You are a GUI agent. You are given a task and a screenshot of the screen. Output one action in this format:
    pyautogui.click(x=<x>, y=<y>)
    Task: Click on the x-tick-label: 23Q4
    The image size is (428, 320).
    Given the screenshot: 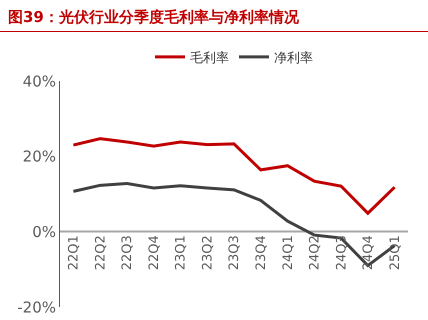 What is the action you would take?
    pyautogui.click(x=261, y=252)
    